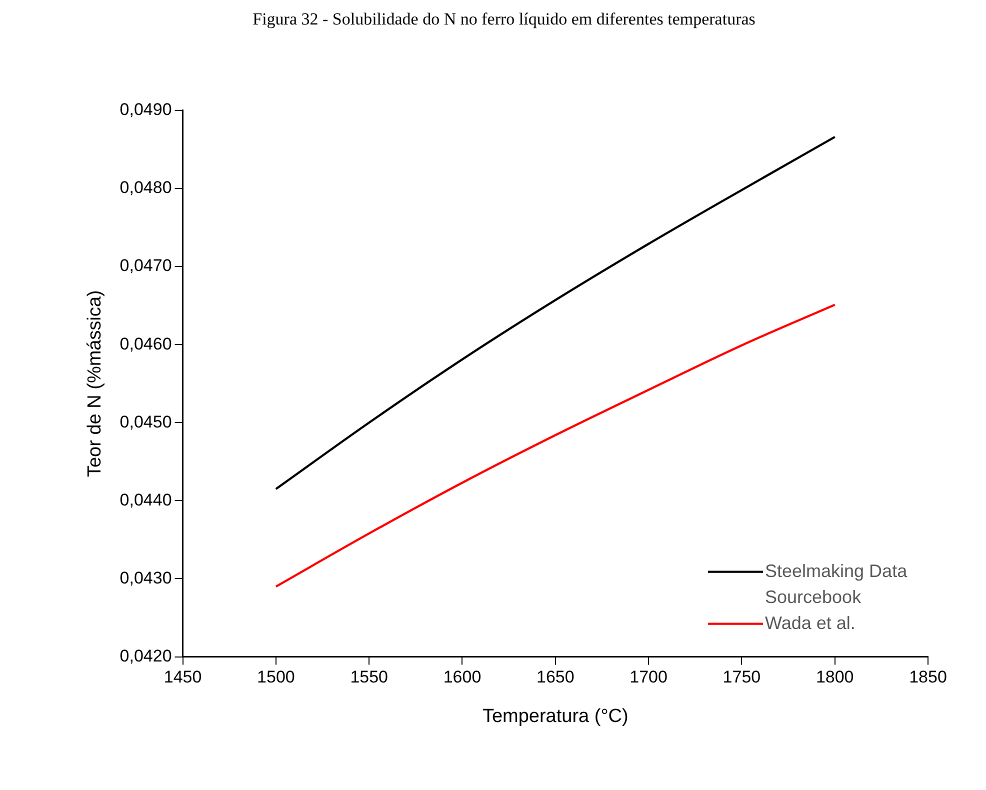 This screenshot has width=986, height=790. I want to click on x-tick-label: 1600, so click(462, 677).